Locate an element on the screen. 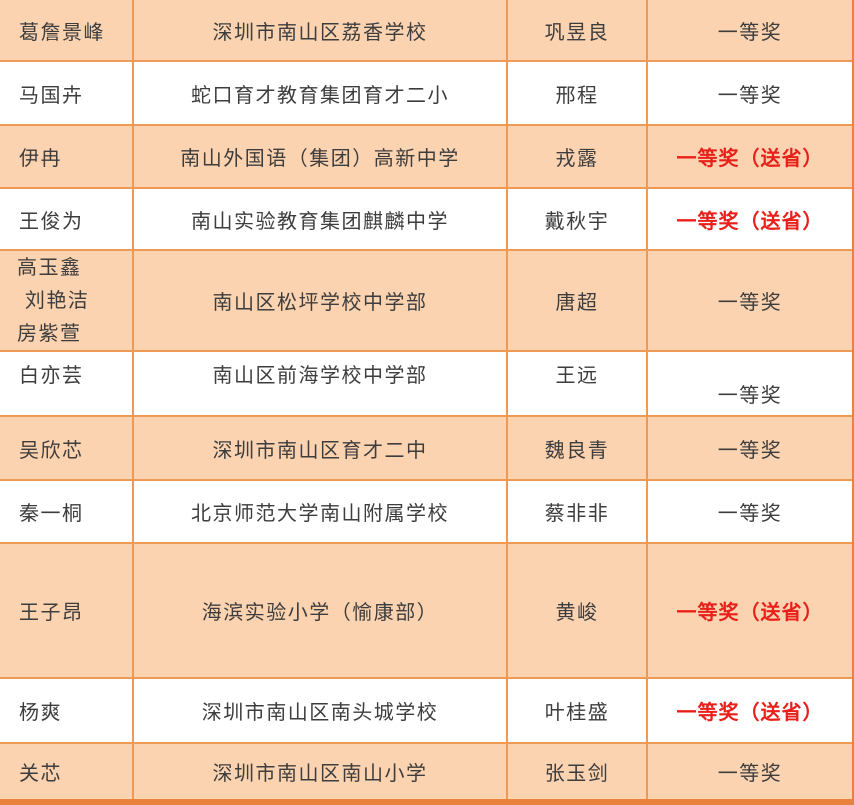 The height and width of the screenshot is (805, 854). teacher-cell: 黄峻 is located at coordinates (577, 610).